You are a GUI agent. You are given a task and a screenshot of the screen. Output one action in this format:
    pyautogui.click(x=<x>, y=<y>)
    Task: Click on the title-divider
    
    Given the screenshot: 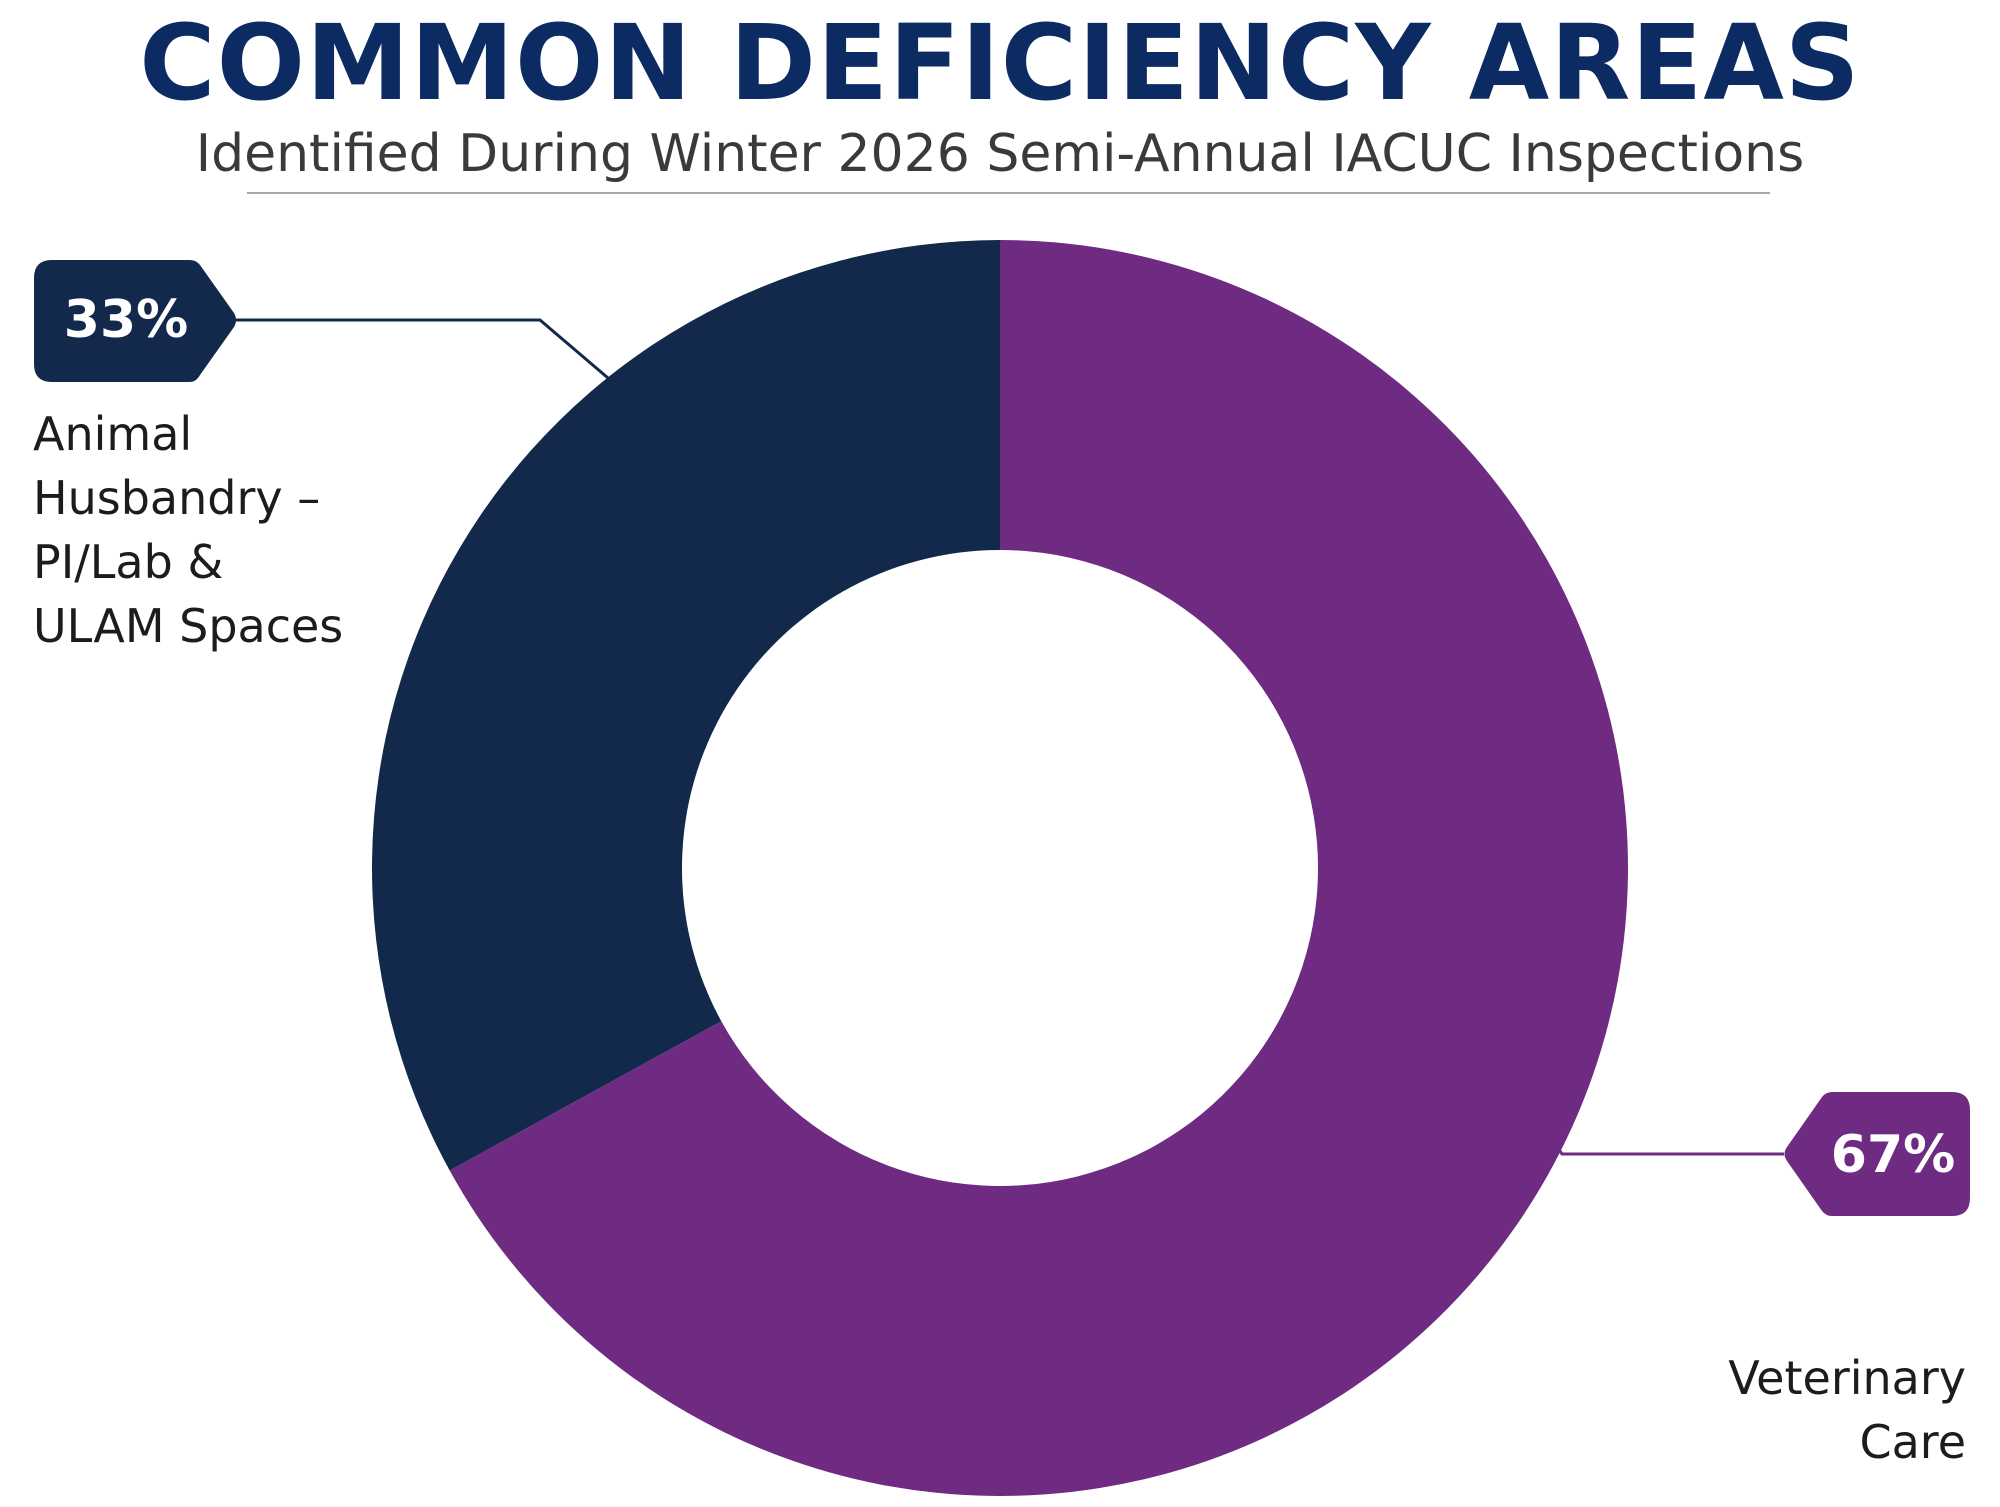 What is the action you would take?
    pyautogui.click(x=1008, y=193)
    